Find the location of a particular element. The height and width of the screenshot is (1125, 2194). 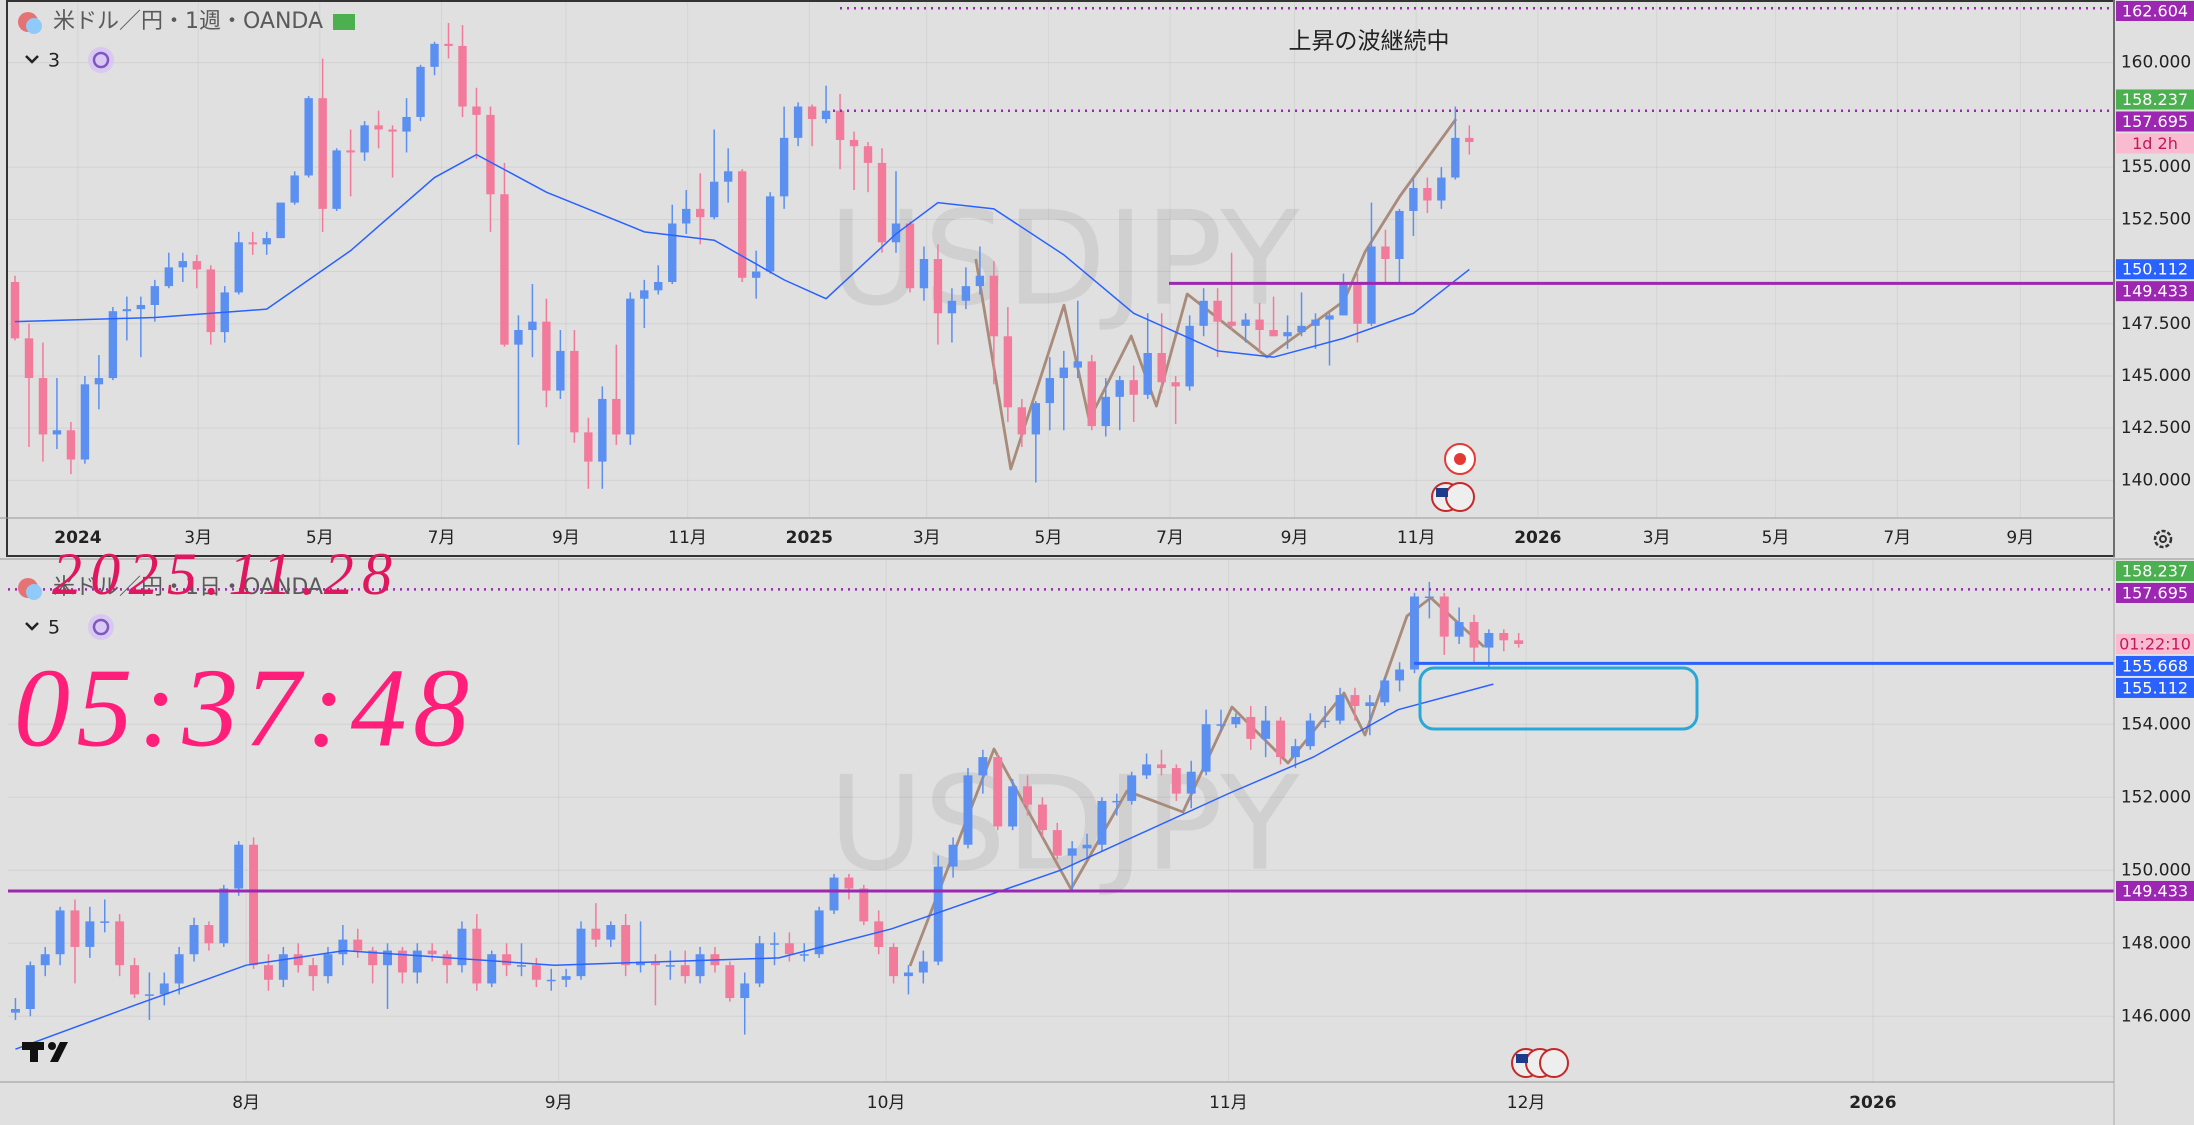

y-tick-label: 140.000 is located at coordinates (2156, 480).